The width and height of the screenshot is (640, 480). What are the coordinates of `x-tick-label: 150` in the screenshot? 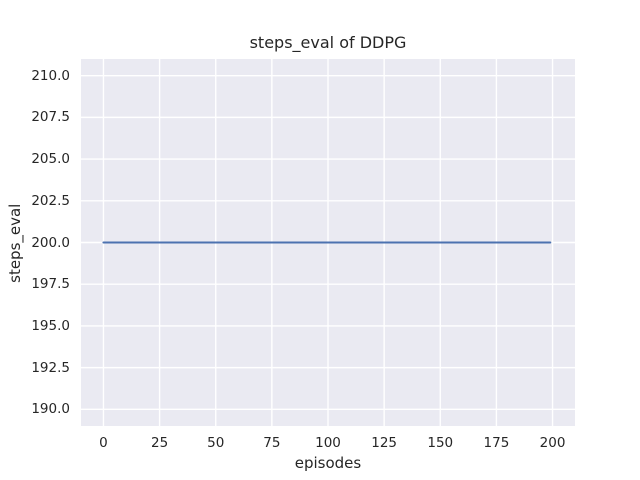 It's located at (440, 443).